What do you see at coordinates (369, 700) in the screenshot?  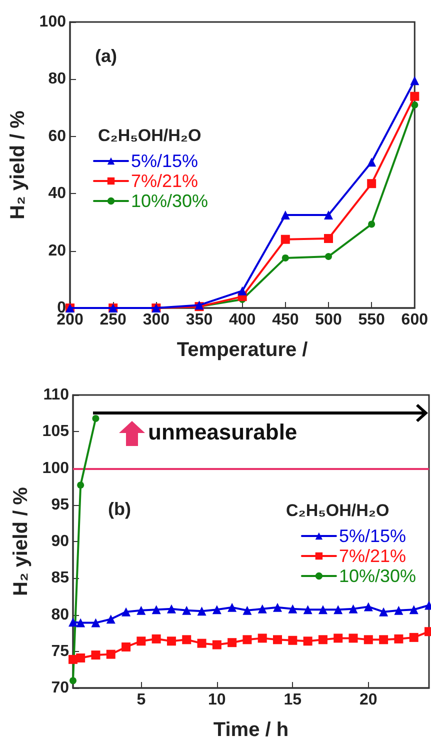 I see `x-tick-label: 20` at bounding box center [369, 700].